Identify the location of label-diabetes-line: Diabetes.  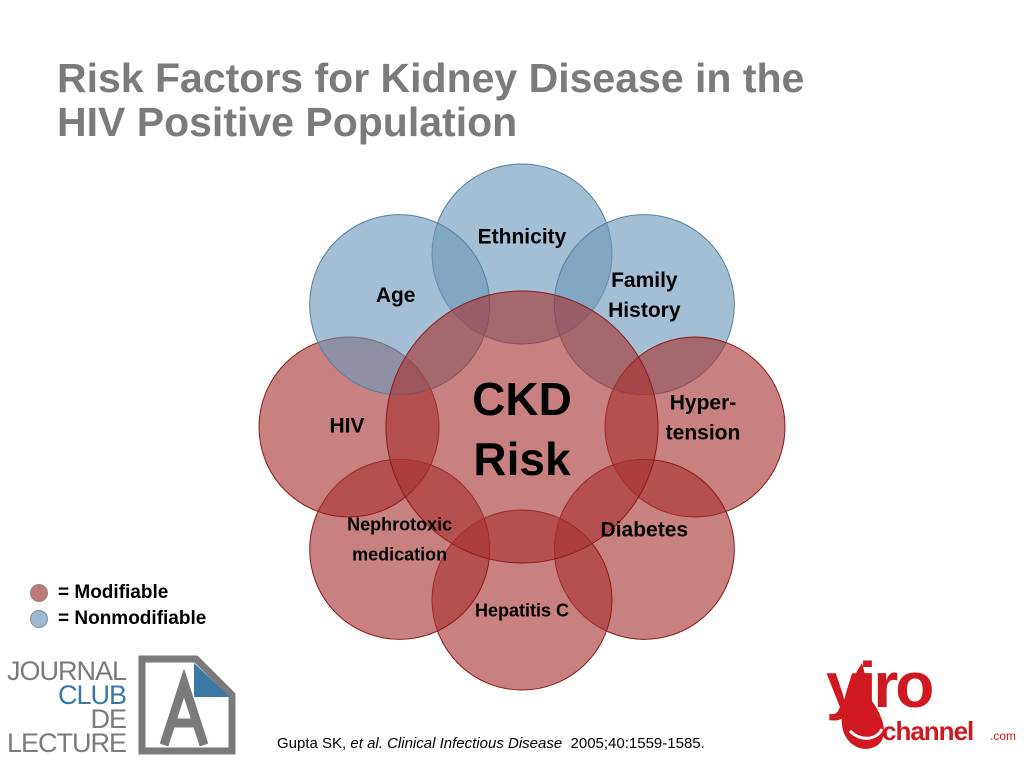
(645, 530).